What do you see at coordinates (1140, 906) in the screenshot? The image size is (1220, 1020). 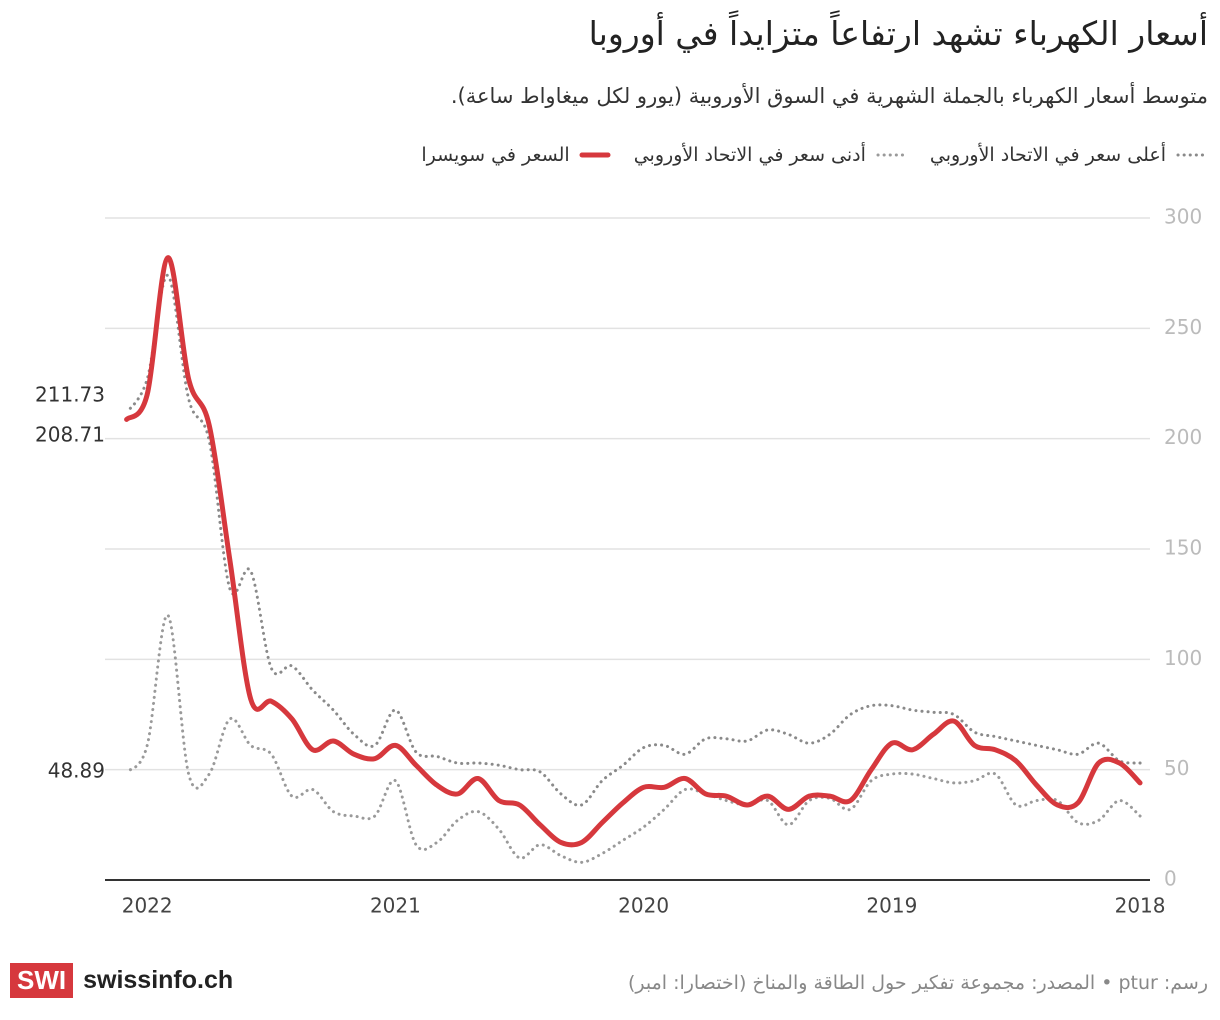 I see `x-tick-label: 2018` at bounding box center [1140, 906].